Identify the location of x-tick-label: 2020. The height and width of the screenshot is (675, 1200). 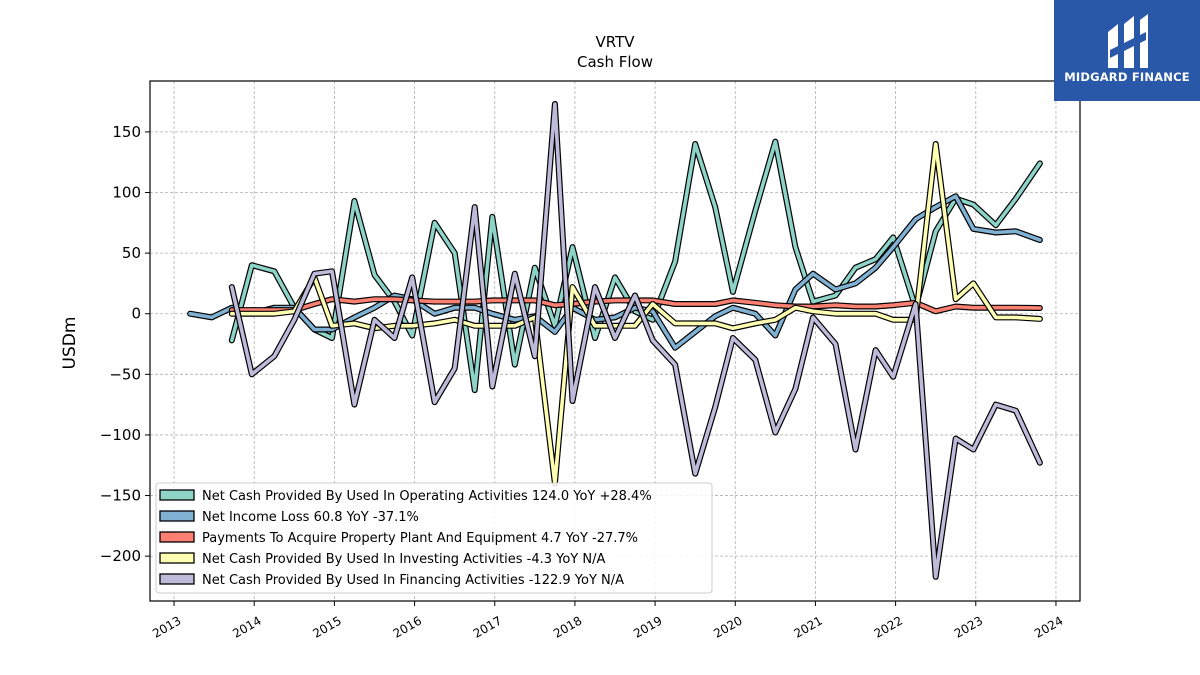
(727, 626).